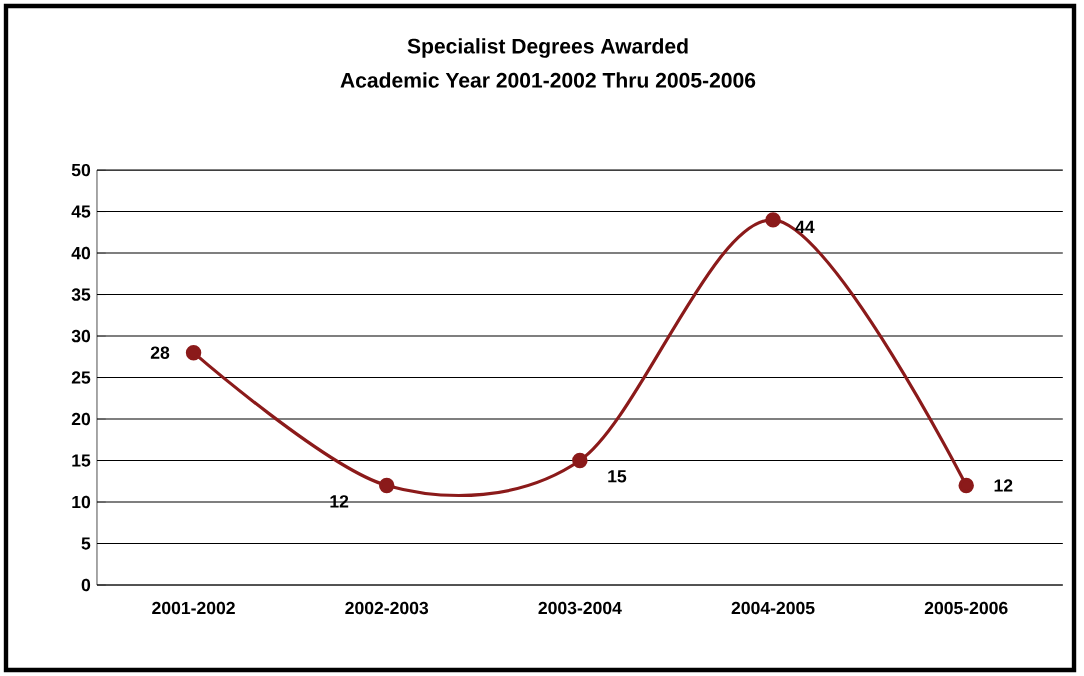 Image resolution: width=1084 pixels, height=676 pixels. What do you see at coordinates (81, 377) in the screenshot?
I see `y-tick-label: 25` at bounding box center [81, 377].